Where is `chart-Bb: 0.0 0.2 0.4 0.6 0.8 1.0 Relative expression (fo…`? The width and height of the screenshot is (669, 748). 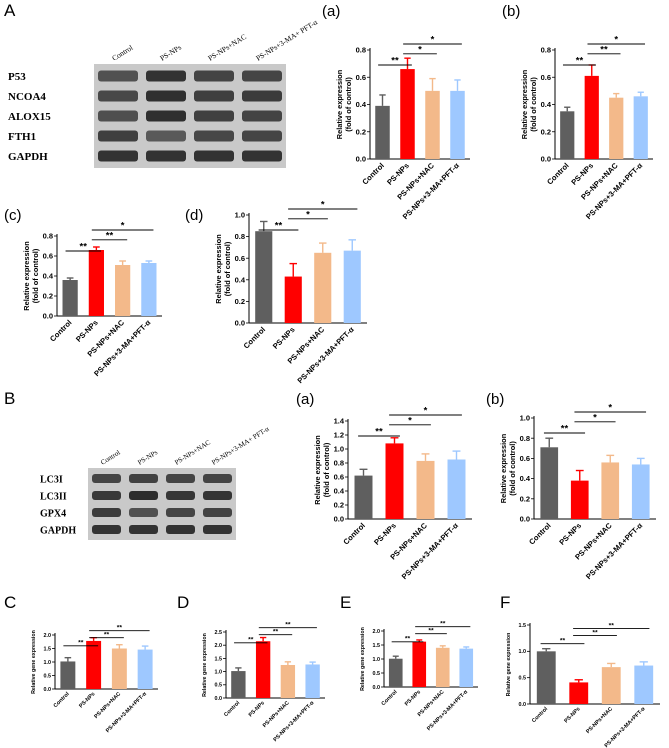
chart-Bb: 0.0 0.2 0.4 0.6 0.8 1.0 Relative expression (fo… is located at coordinates (577, 492).